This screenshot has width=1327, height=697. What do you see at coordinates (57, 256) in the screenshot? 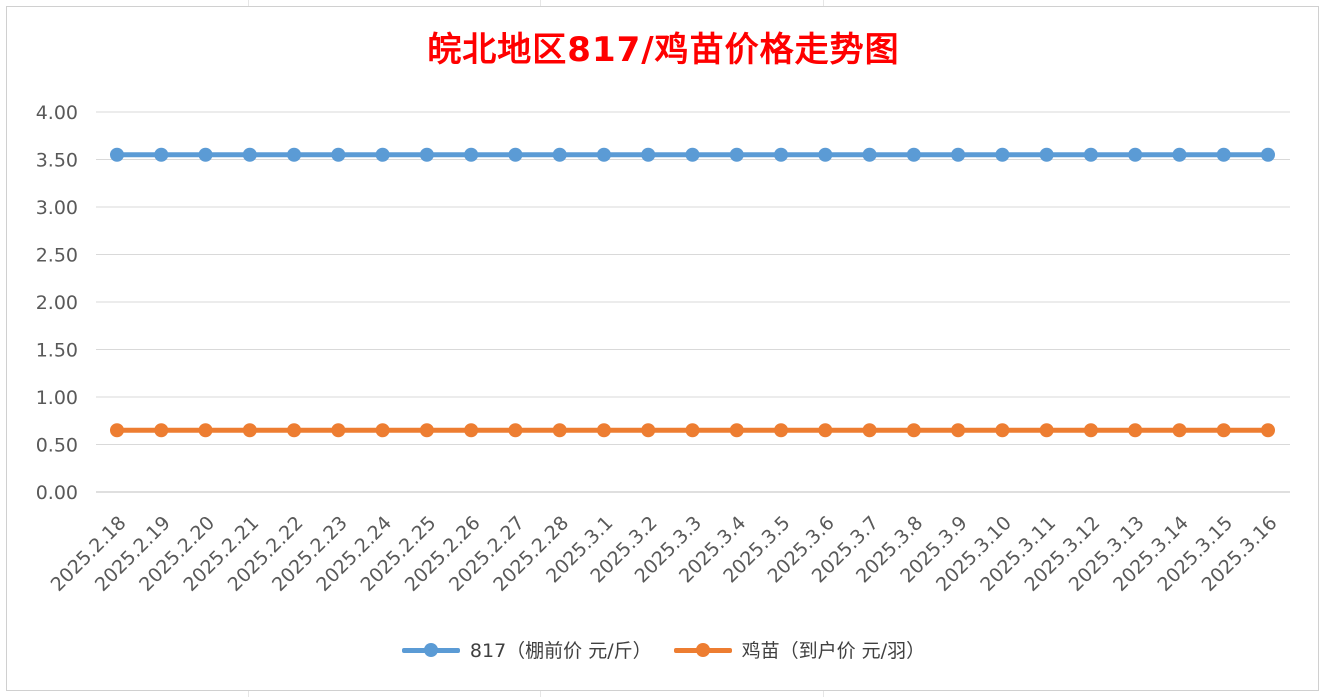
I see `y-tick-label: 2.50` at bounding box center [57, 256].